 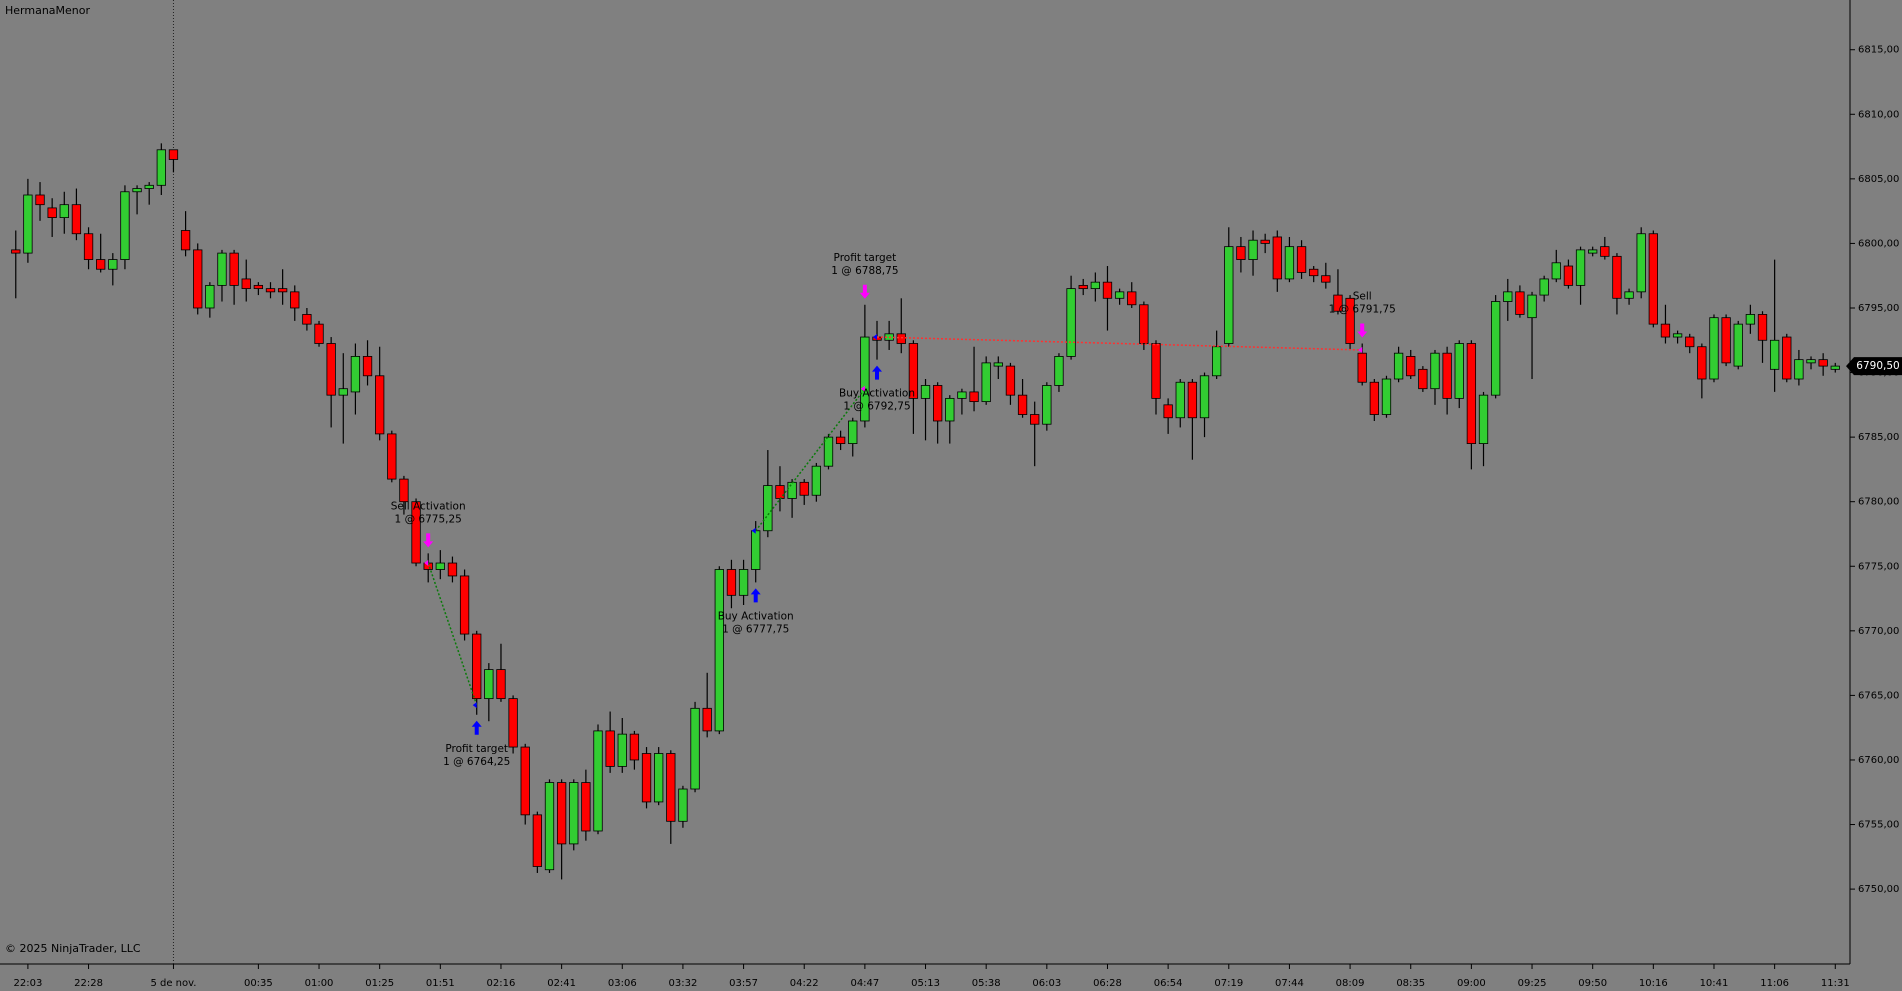 I want to click on execution-name: Sell Activation, so click(x=428, y=506).